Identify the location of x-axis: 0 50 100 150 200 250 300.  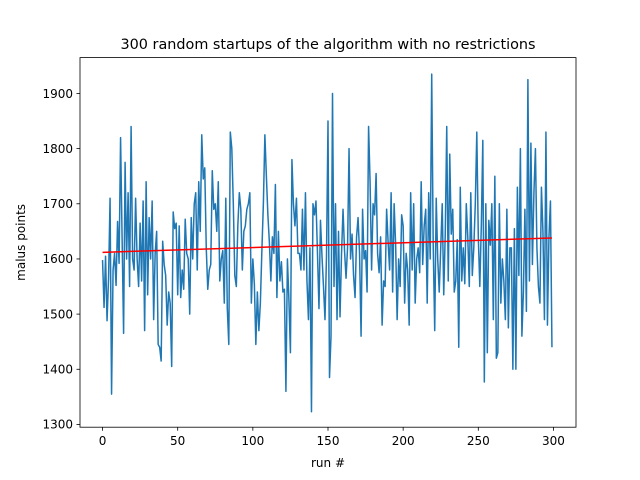
(332, 437).